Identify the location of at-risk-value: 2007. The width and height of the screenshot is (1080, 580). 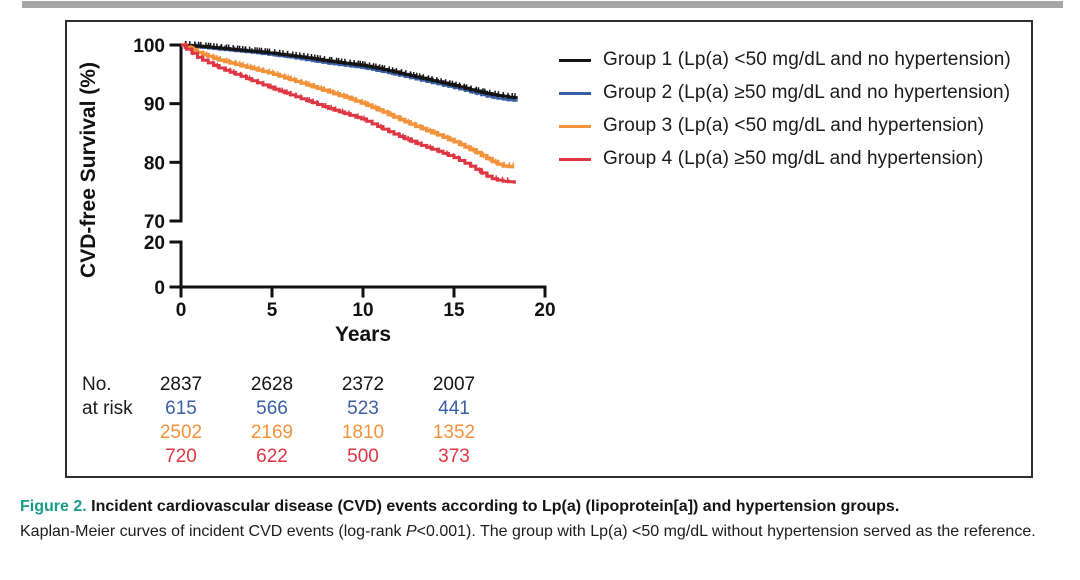
(454, 384).